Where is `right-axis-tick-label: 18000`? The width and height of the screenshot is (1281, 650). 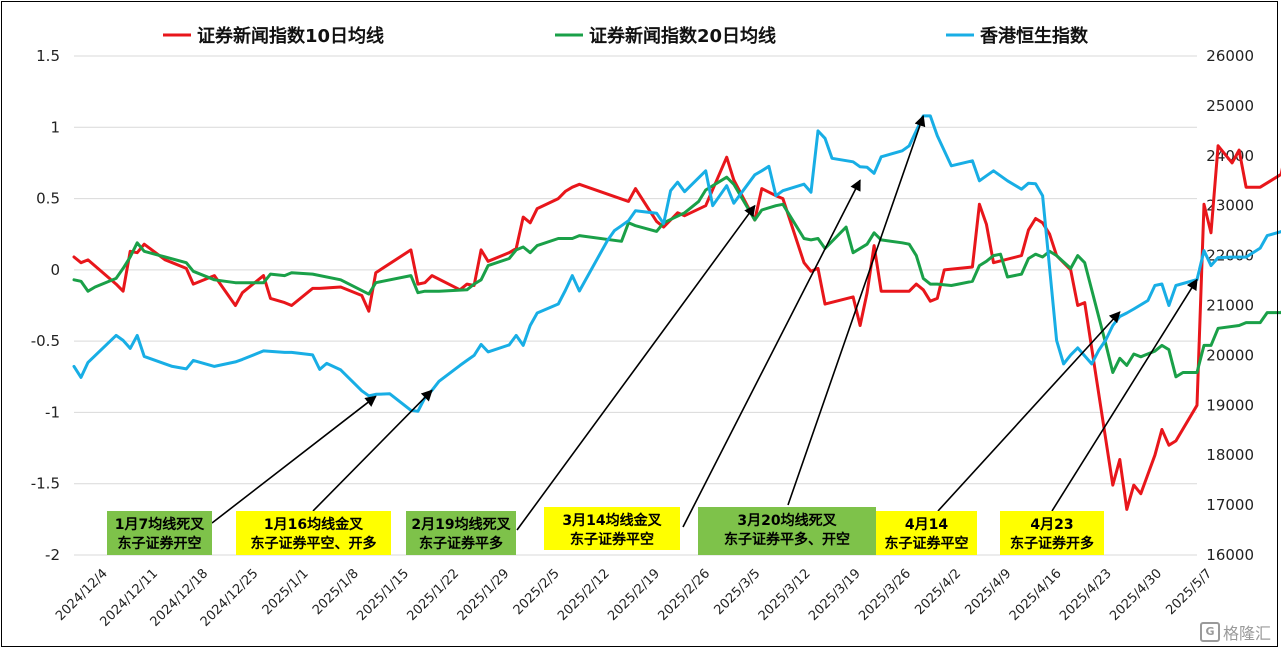 right-axis-tick-label: 18000 is located at coordinates (1230, 455).